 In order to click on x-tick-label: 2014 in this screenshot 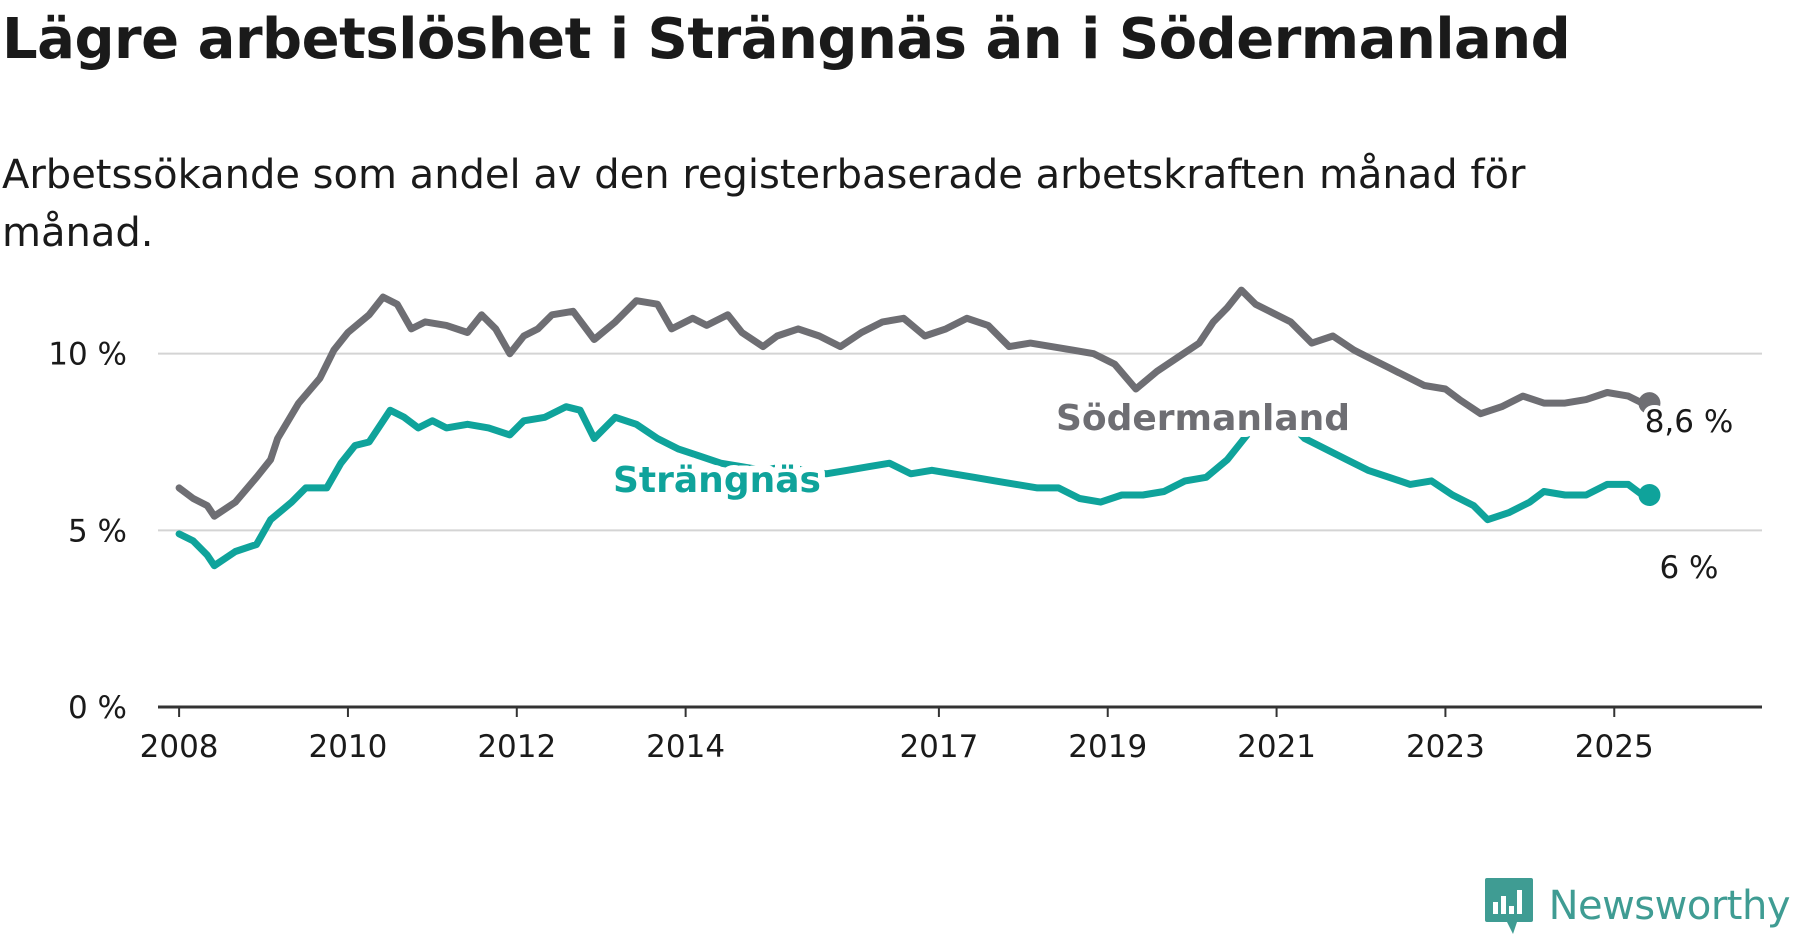, I will do `click(685, 747)`.